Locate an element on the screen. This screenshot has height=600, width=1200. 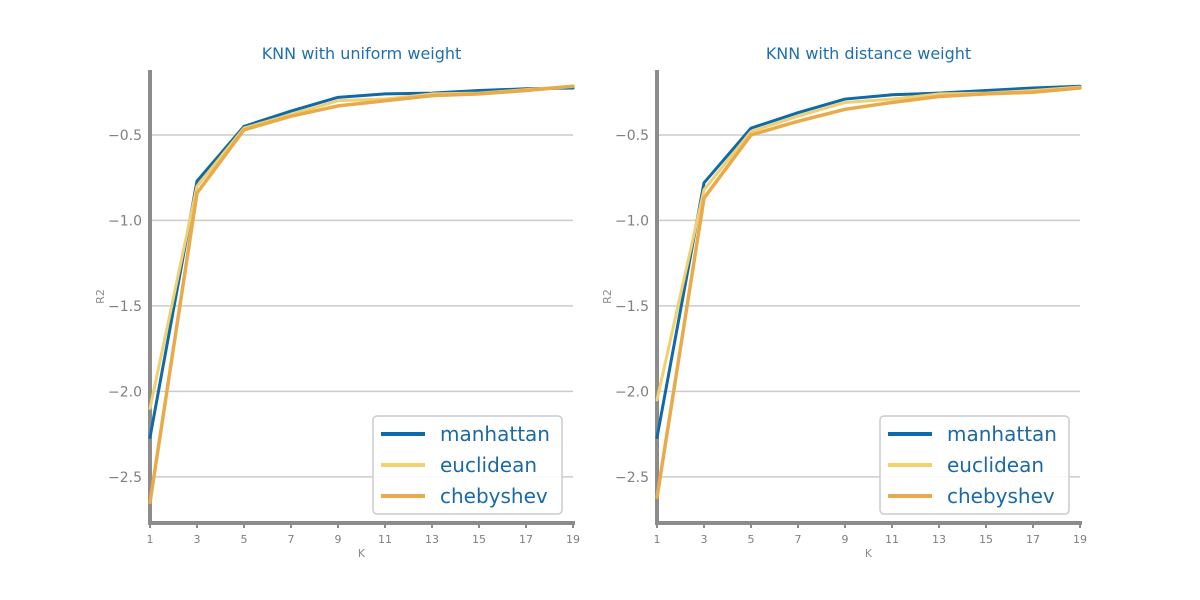
chart-title: KNN with distance weight is located at coordinates (868, 53).